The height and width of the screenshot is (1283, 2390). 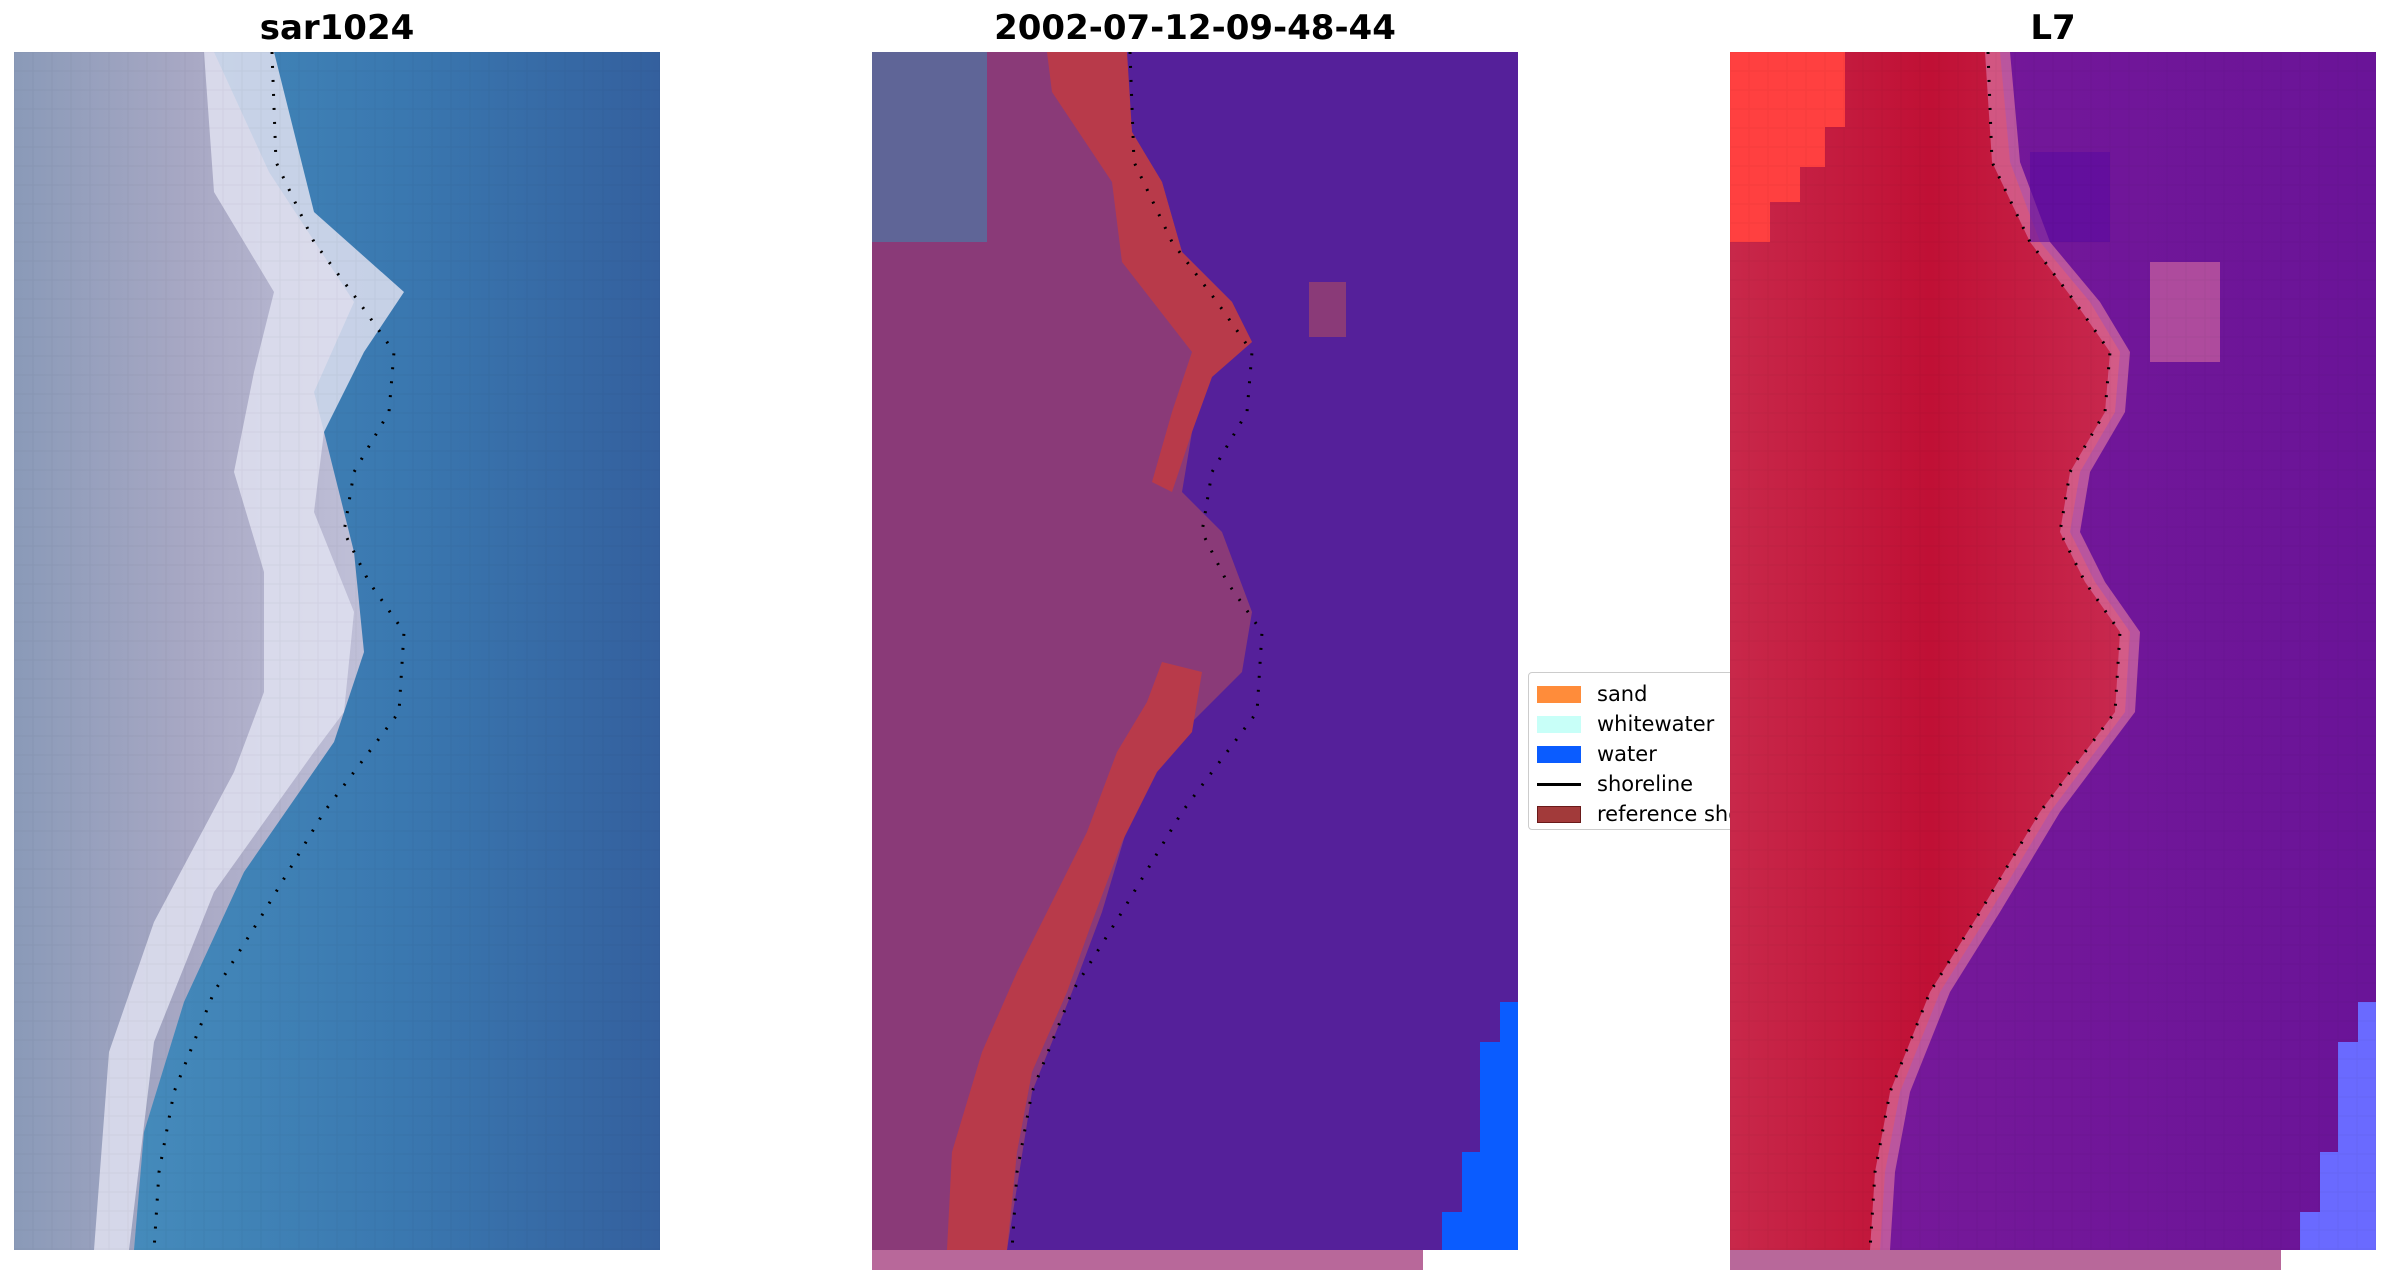 I want to click on legend-swatch-reference-shoreline, so click(x=1559, y=814).